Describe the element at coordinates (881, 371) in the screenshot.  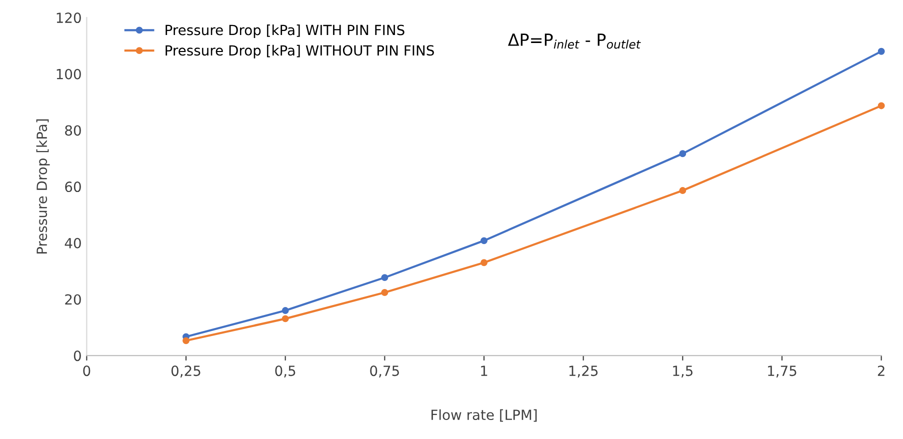
I see `x-tick-label: 2` at that location.